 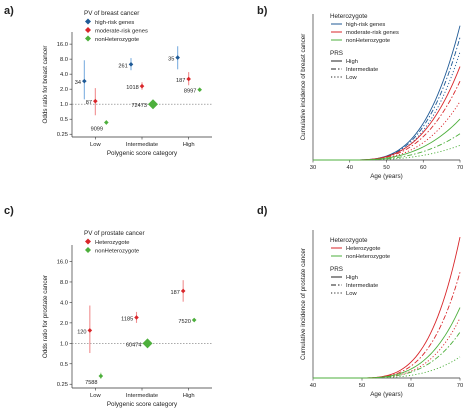 I want to click on sample-size-label: 87, so click(x=89, y=103).